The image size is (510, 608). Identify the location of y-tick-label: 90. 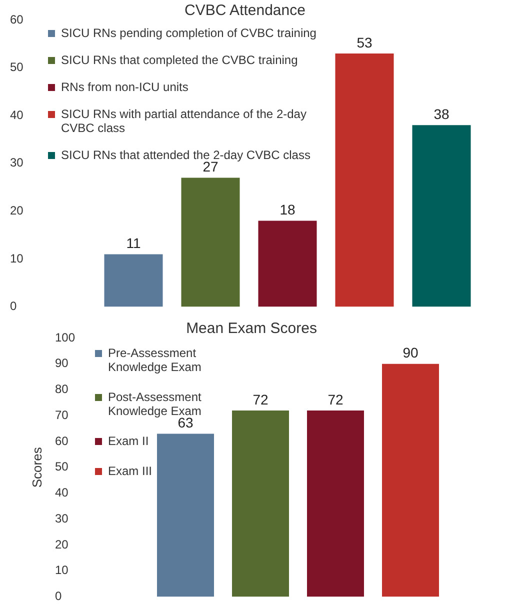
(62, 363).